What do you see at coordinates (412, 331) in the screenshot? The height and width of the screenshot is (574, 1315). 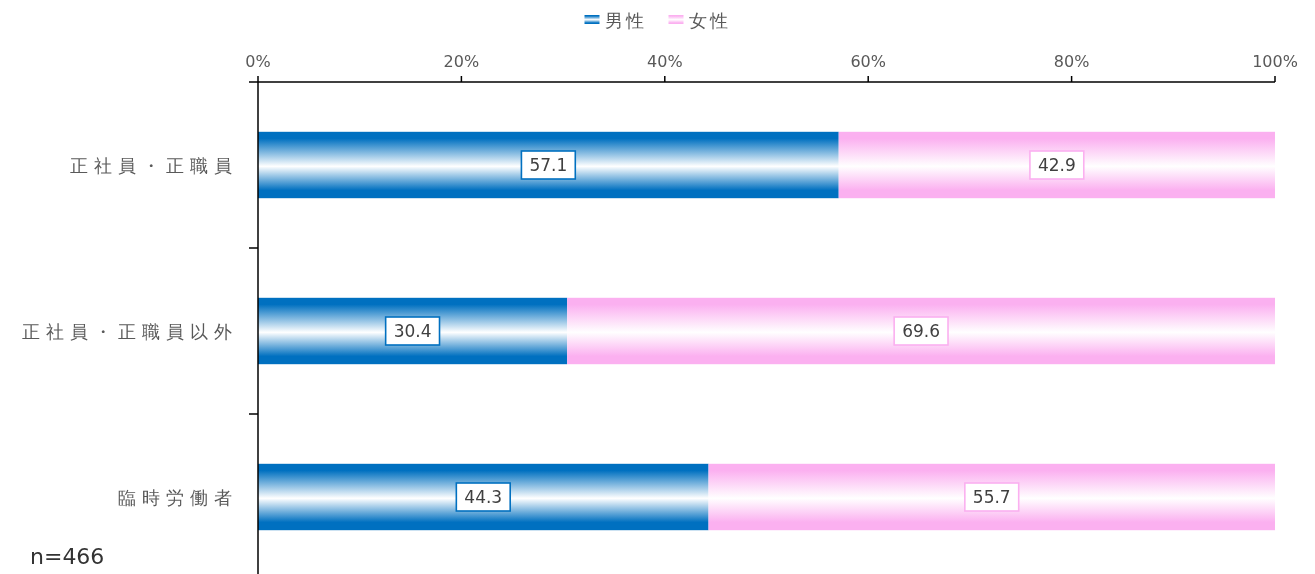 I see `data-label: 30.4` at bounding box center [412, 331].